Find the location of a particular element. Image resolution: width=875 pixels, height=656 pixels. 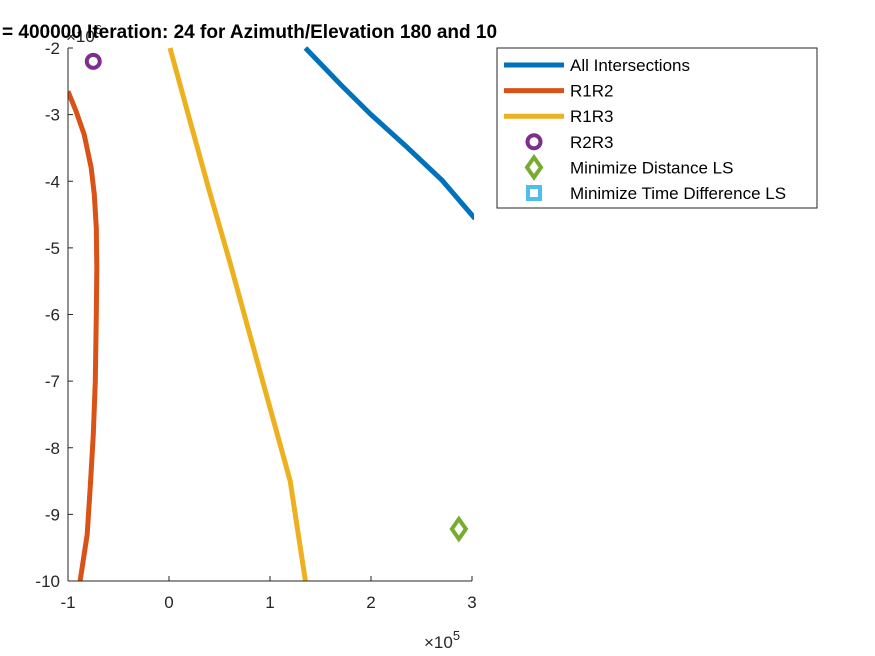

legend-label-1: All Intersections is located at coordinates (630, 65).